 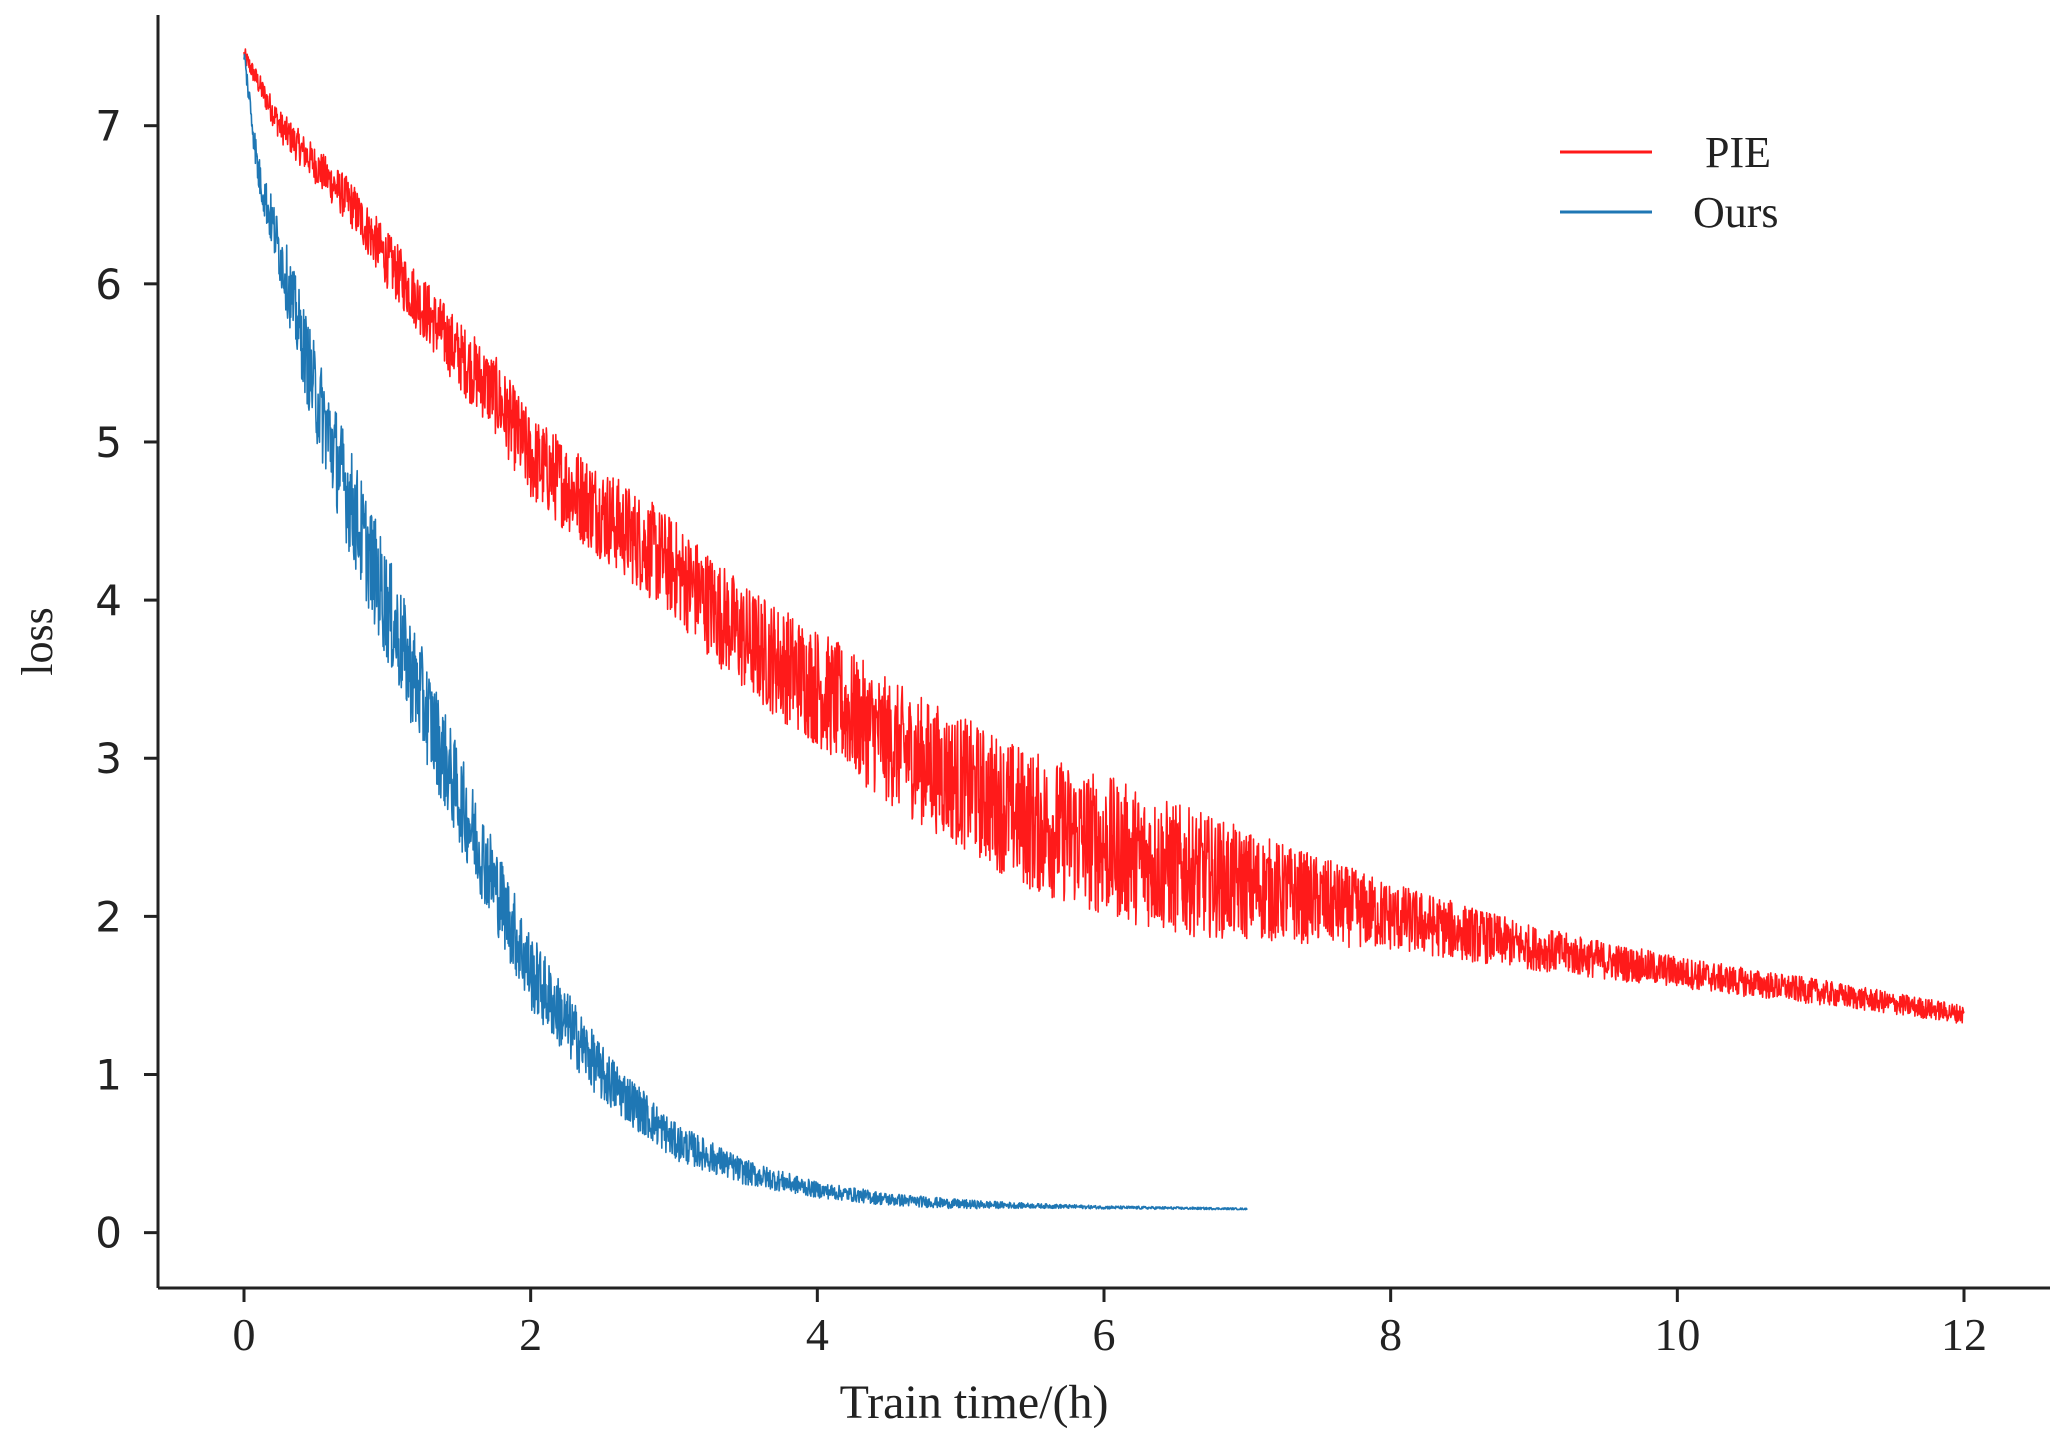 I want to click on y-tick-label: 4, so click(x=108, y=600).